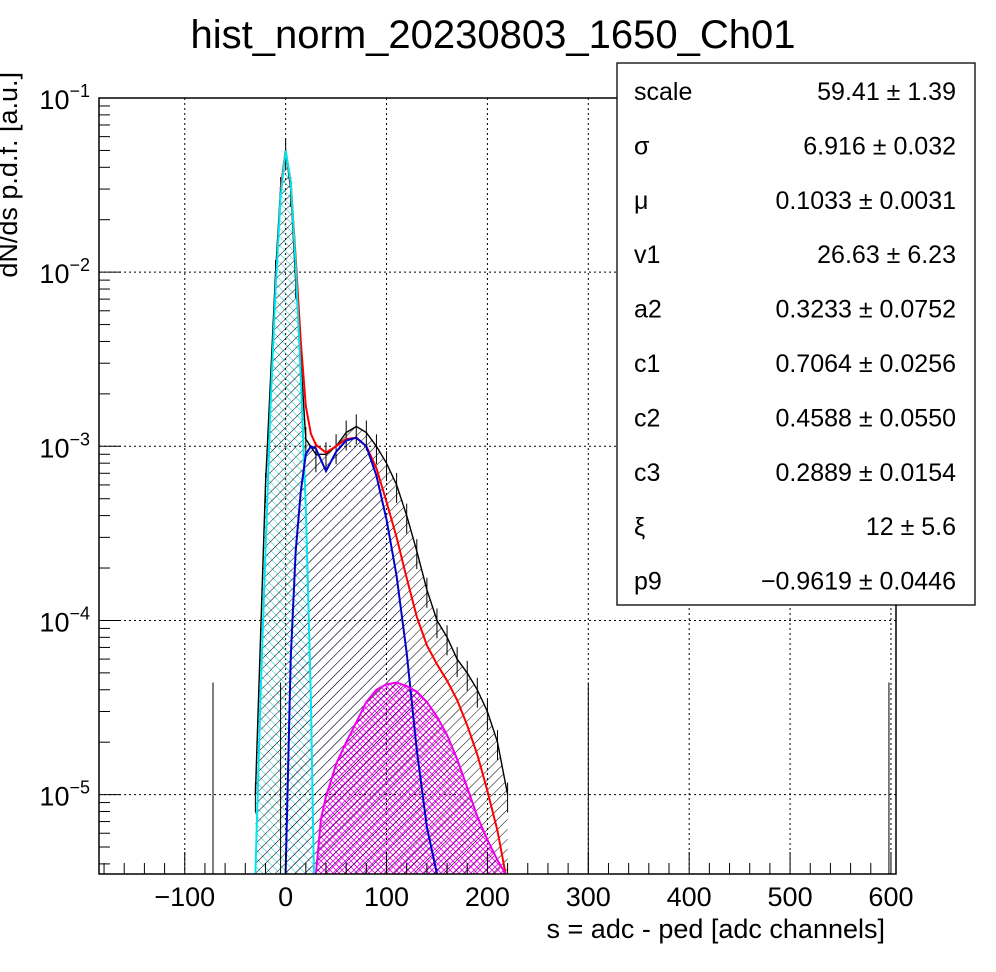  I want to click on y-tick-label: 10⁻¹, so click(64, 98).